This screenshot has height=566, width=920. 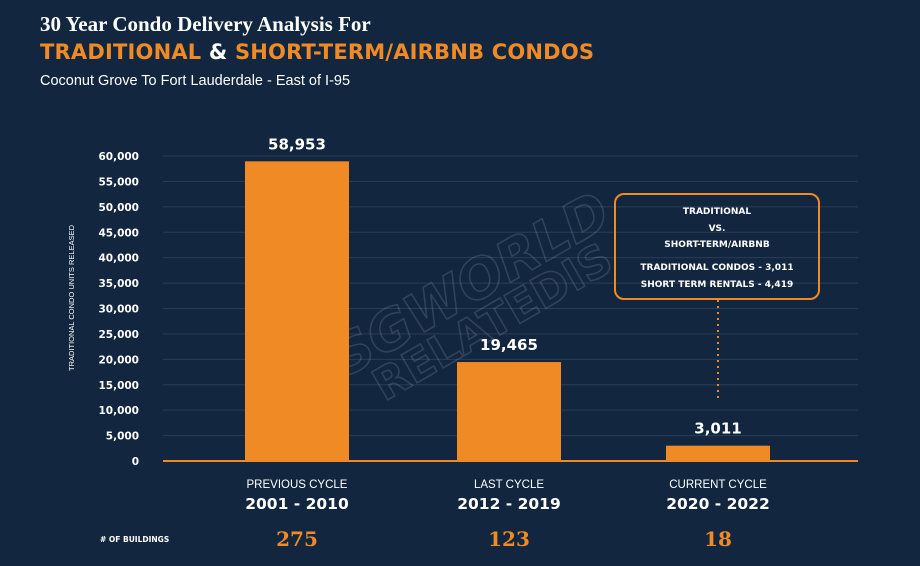 What do you see at coordinates (118, 182) in the screenshot?
I see `y-tick-label: 55,000` at bounding box center [118, 182].